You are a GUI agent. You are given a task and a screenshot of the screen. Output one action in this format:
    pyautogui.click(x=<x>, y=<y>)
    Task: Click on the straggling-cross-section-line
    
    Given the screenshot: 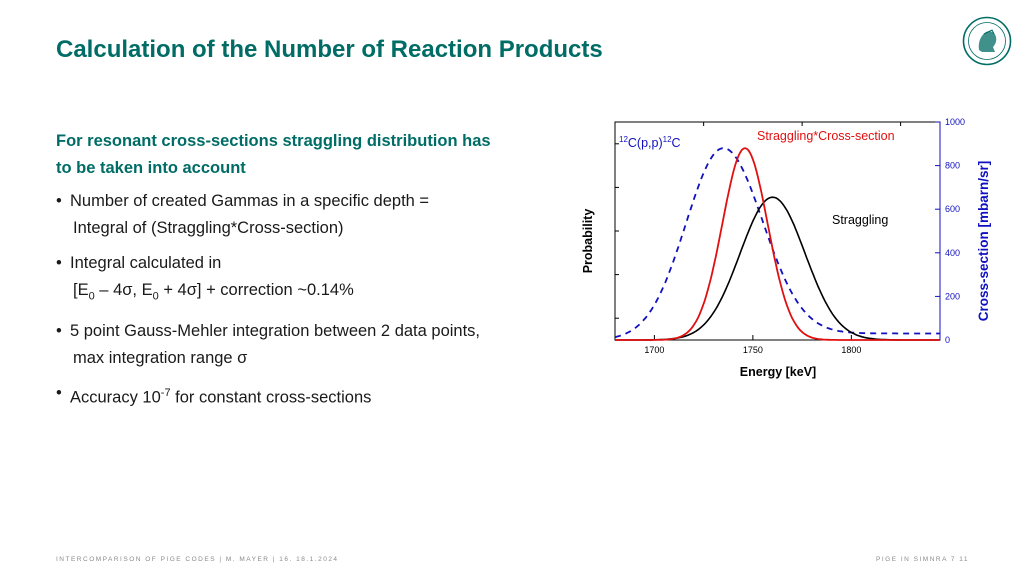 What is the action you would take?
    pyautogui.click(x=777, y=244)
    